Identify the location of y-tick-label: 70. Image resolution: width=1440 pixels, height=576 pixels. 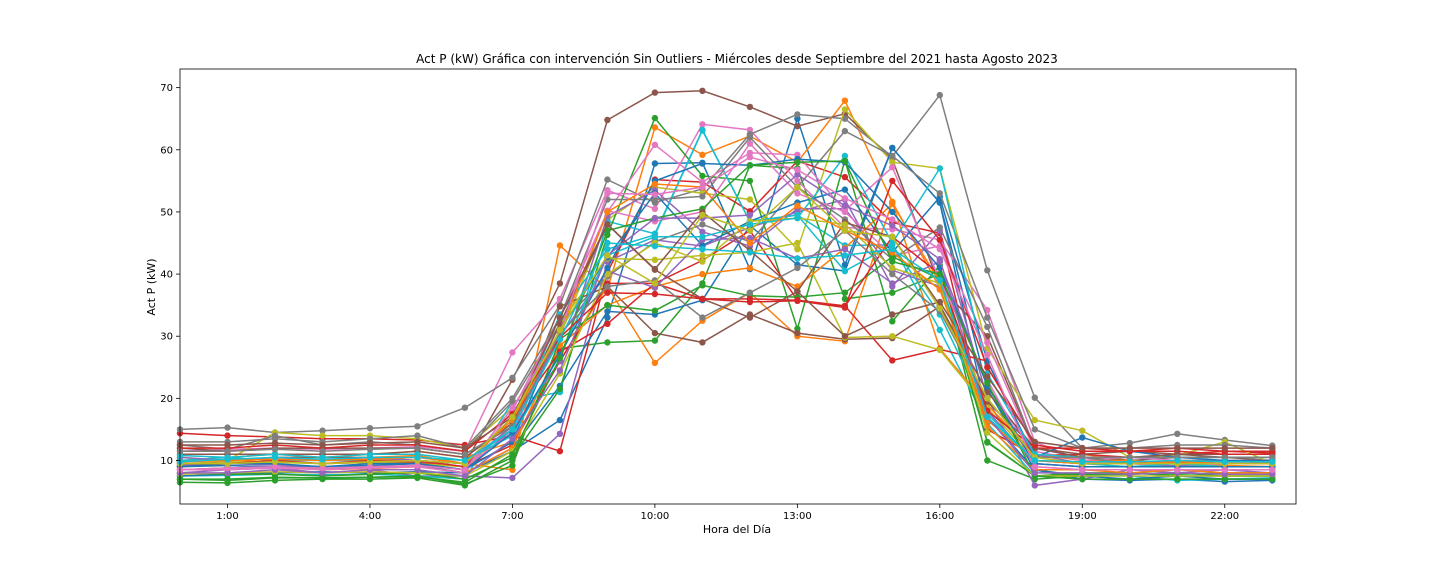
(166, 88).